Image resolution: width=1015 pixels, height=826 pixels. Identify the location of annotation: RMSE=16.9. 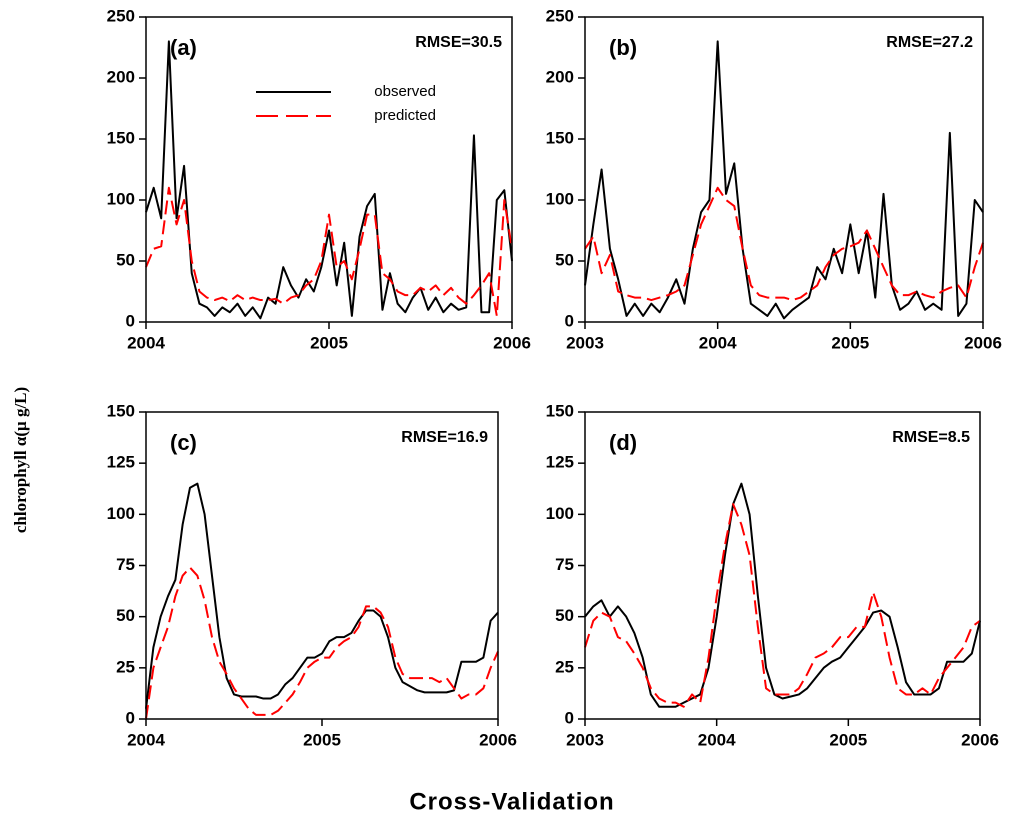
(444, 437).